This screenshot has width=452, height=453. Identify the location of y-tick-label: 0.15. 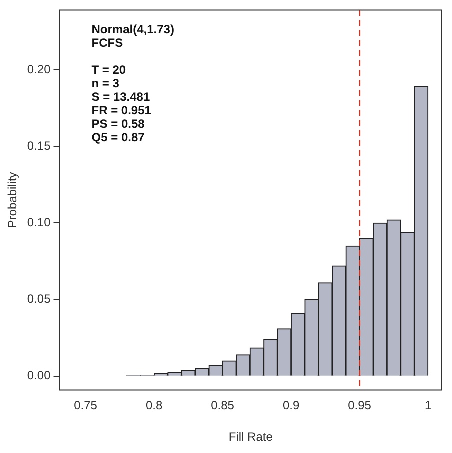
(39, 145).